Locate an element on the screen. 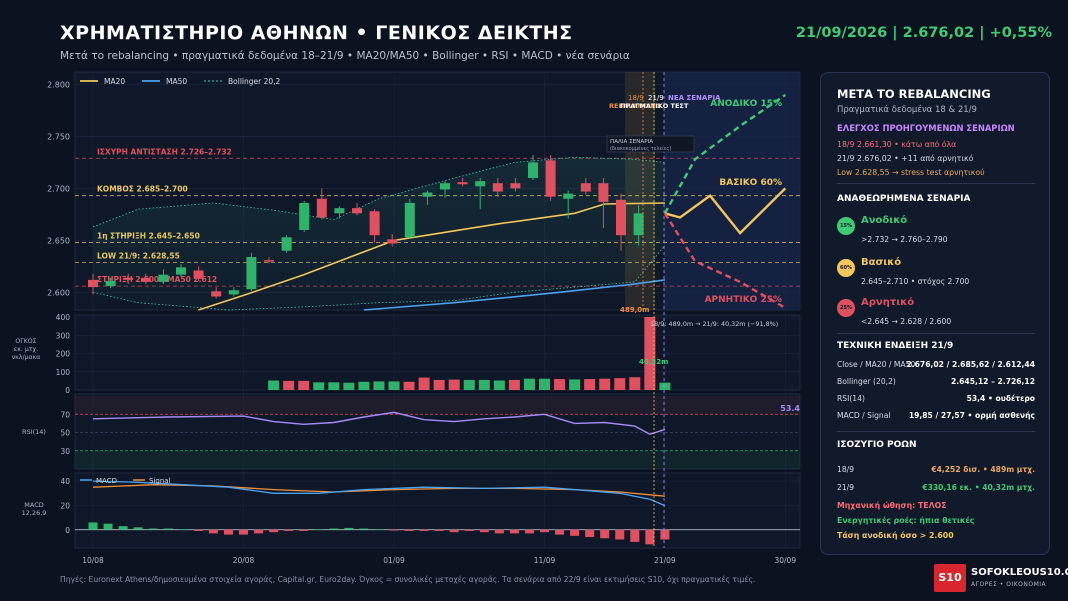 This screenshot has height=601, width=1068. x-tick-label: 11/09 is located at coordinates (545, 560).